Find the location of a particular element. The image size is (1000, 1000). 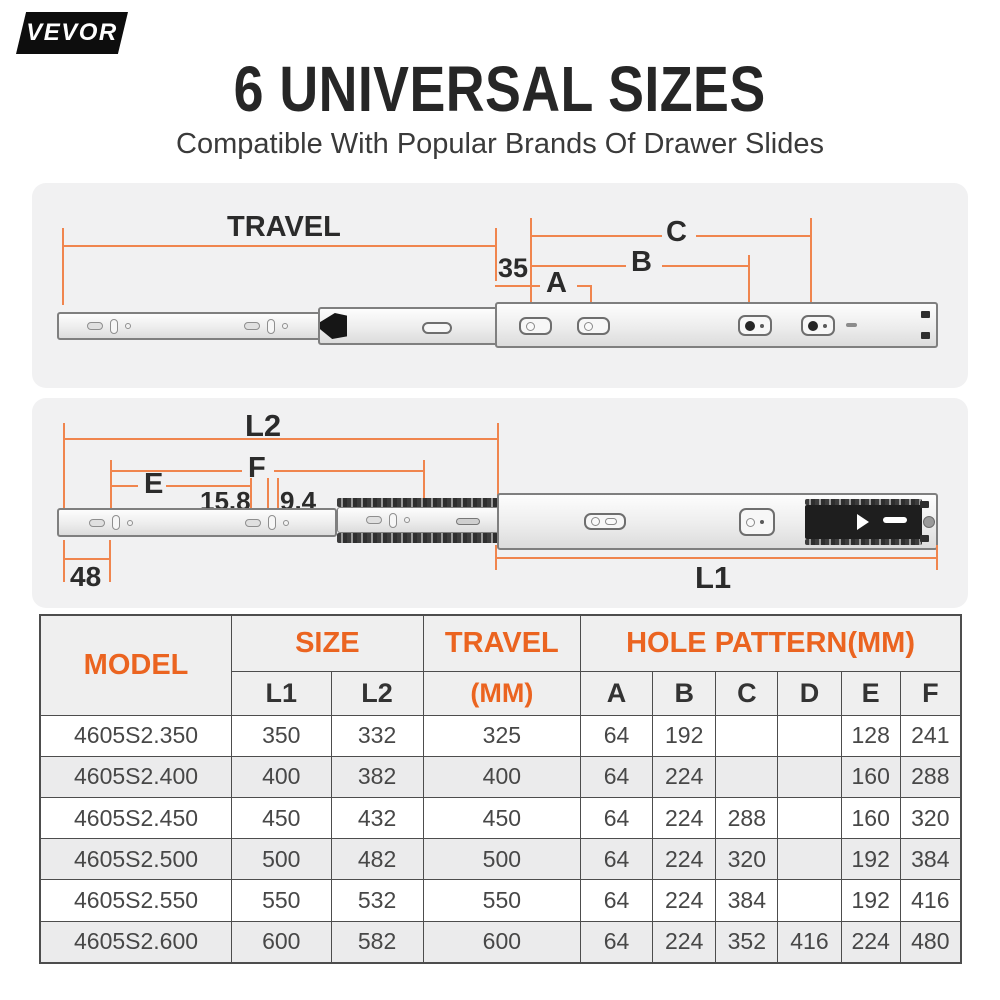

dim-line-e-left is located at coordinates (124, 486).